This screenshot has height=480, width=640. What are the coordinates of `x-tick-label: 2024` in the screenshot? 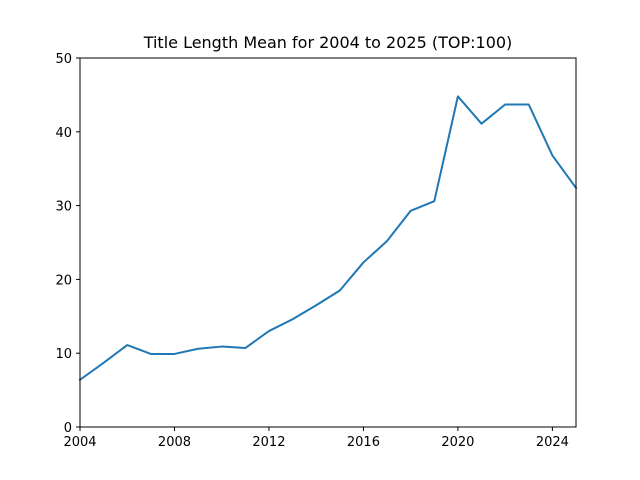 It's located at (552, 442).